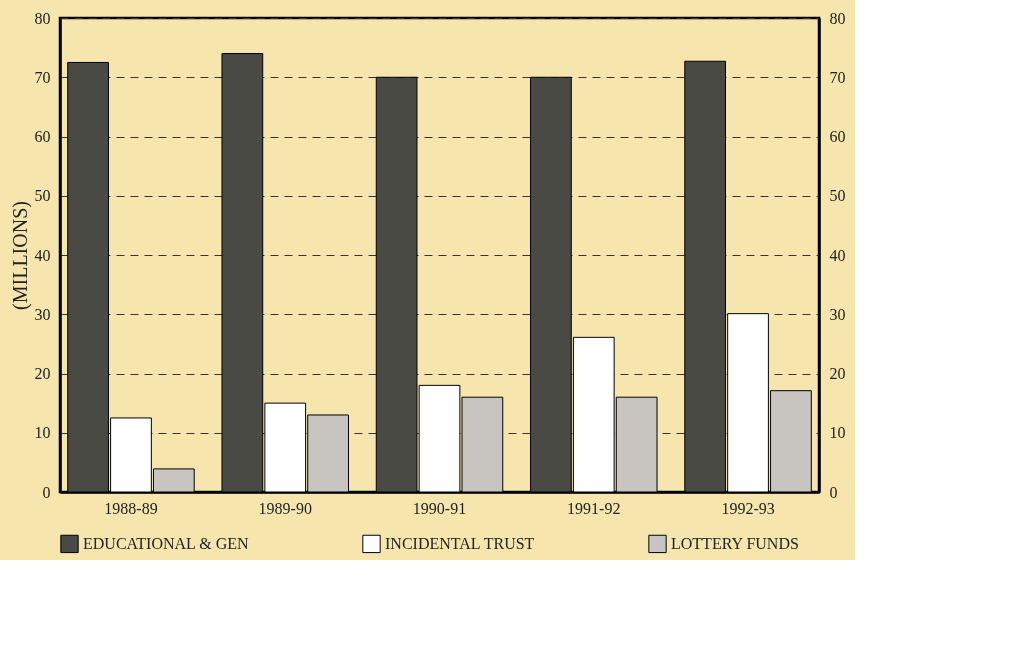 The image size is (1014, 664). Describe the element at coordinates (837, 77) in the screenshot. I see `y2-tick-label: 70` at that location.